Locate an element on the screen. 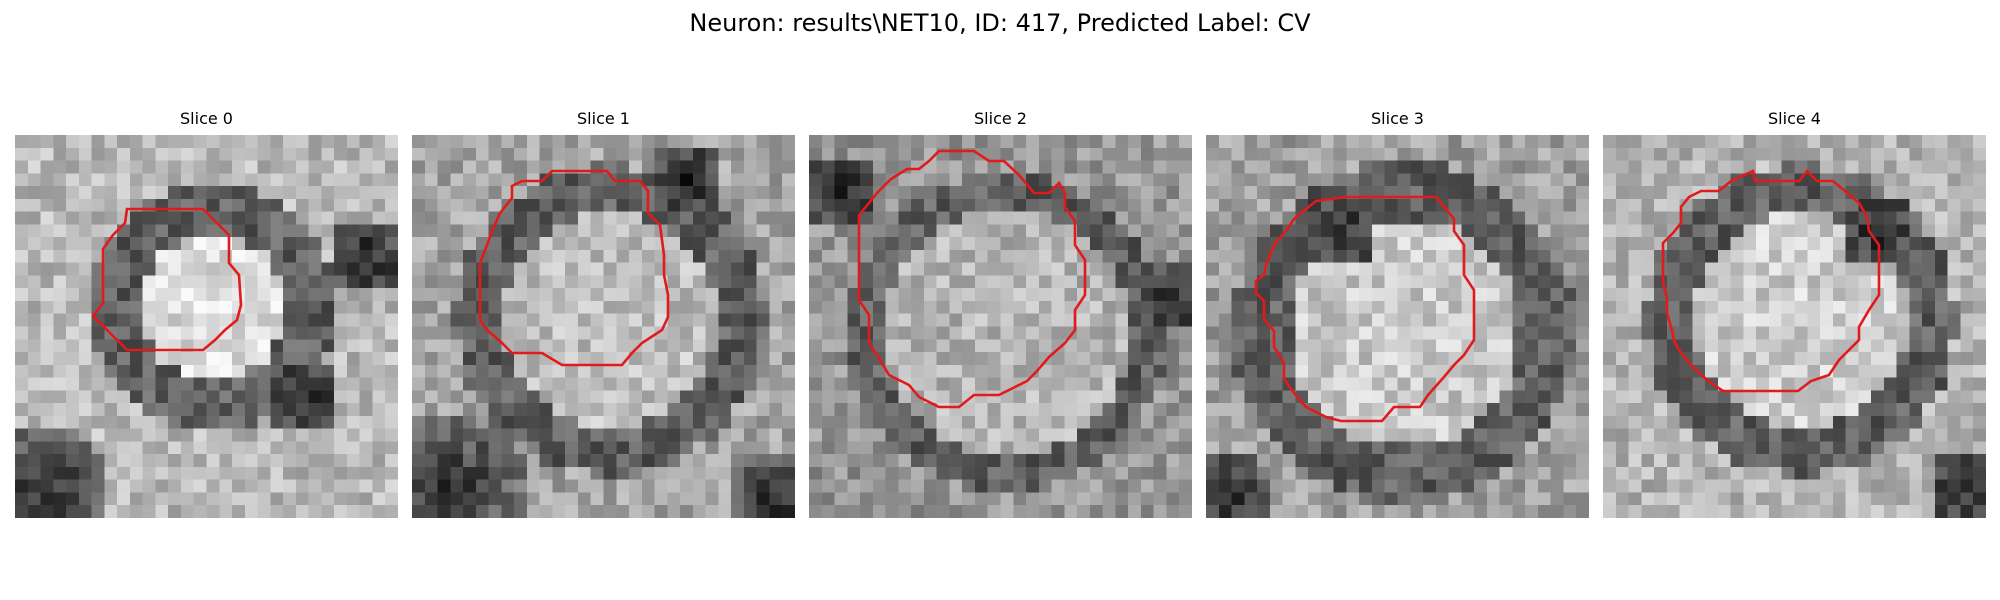 Image resolution: width=2000 pixels, height=600 pixels. slice-title-1: Slice 1 is located at coordinates (603, 118).